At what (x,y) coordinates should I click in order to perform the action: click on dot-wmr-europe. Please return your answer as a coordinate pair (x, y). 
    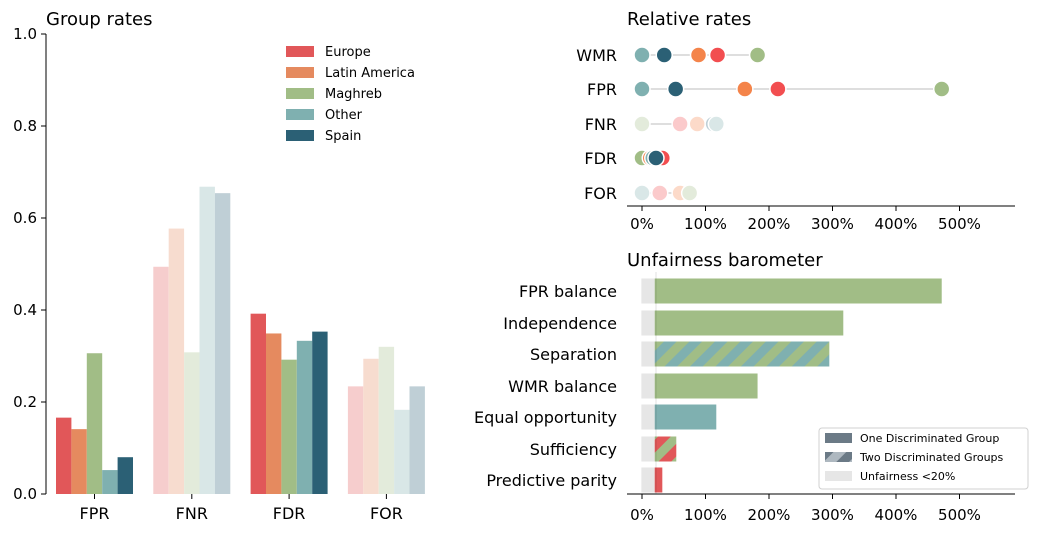
    Looking at the image, I should click on (717, 55).